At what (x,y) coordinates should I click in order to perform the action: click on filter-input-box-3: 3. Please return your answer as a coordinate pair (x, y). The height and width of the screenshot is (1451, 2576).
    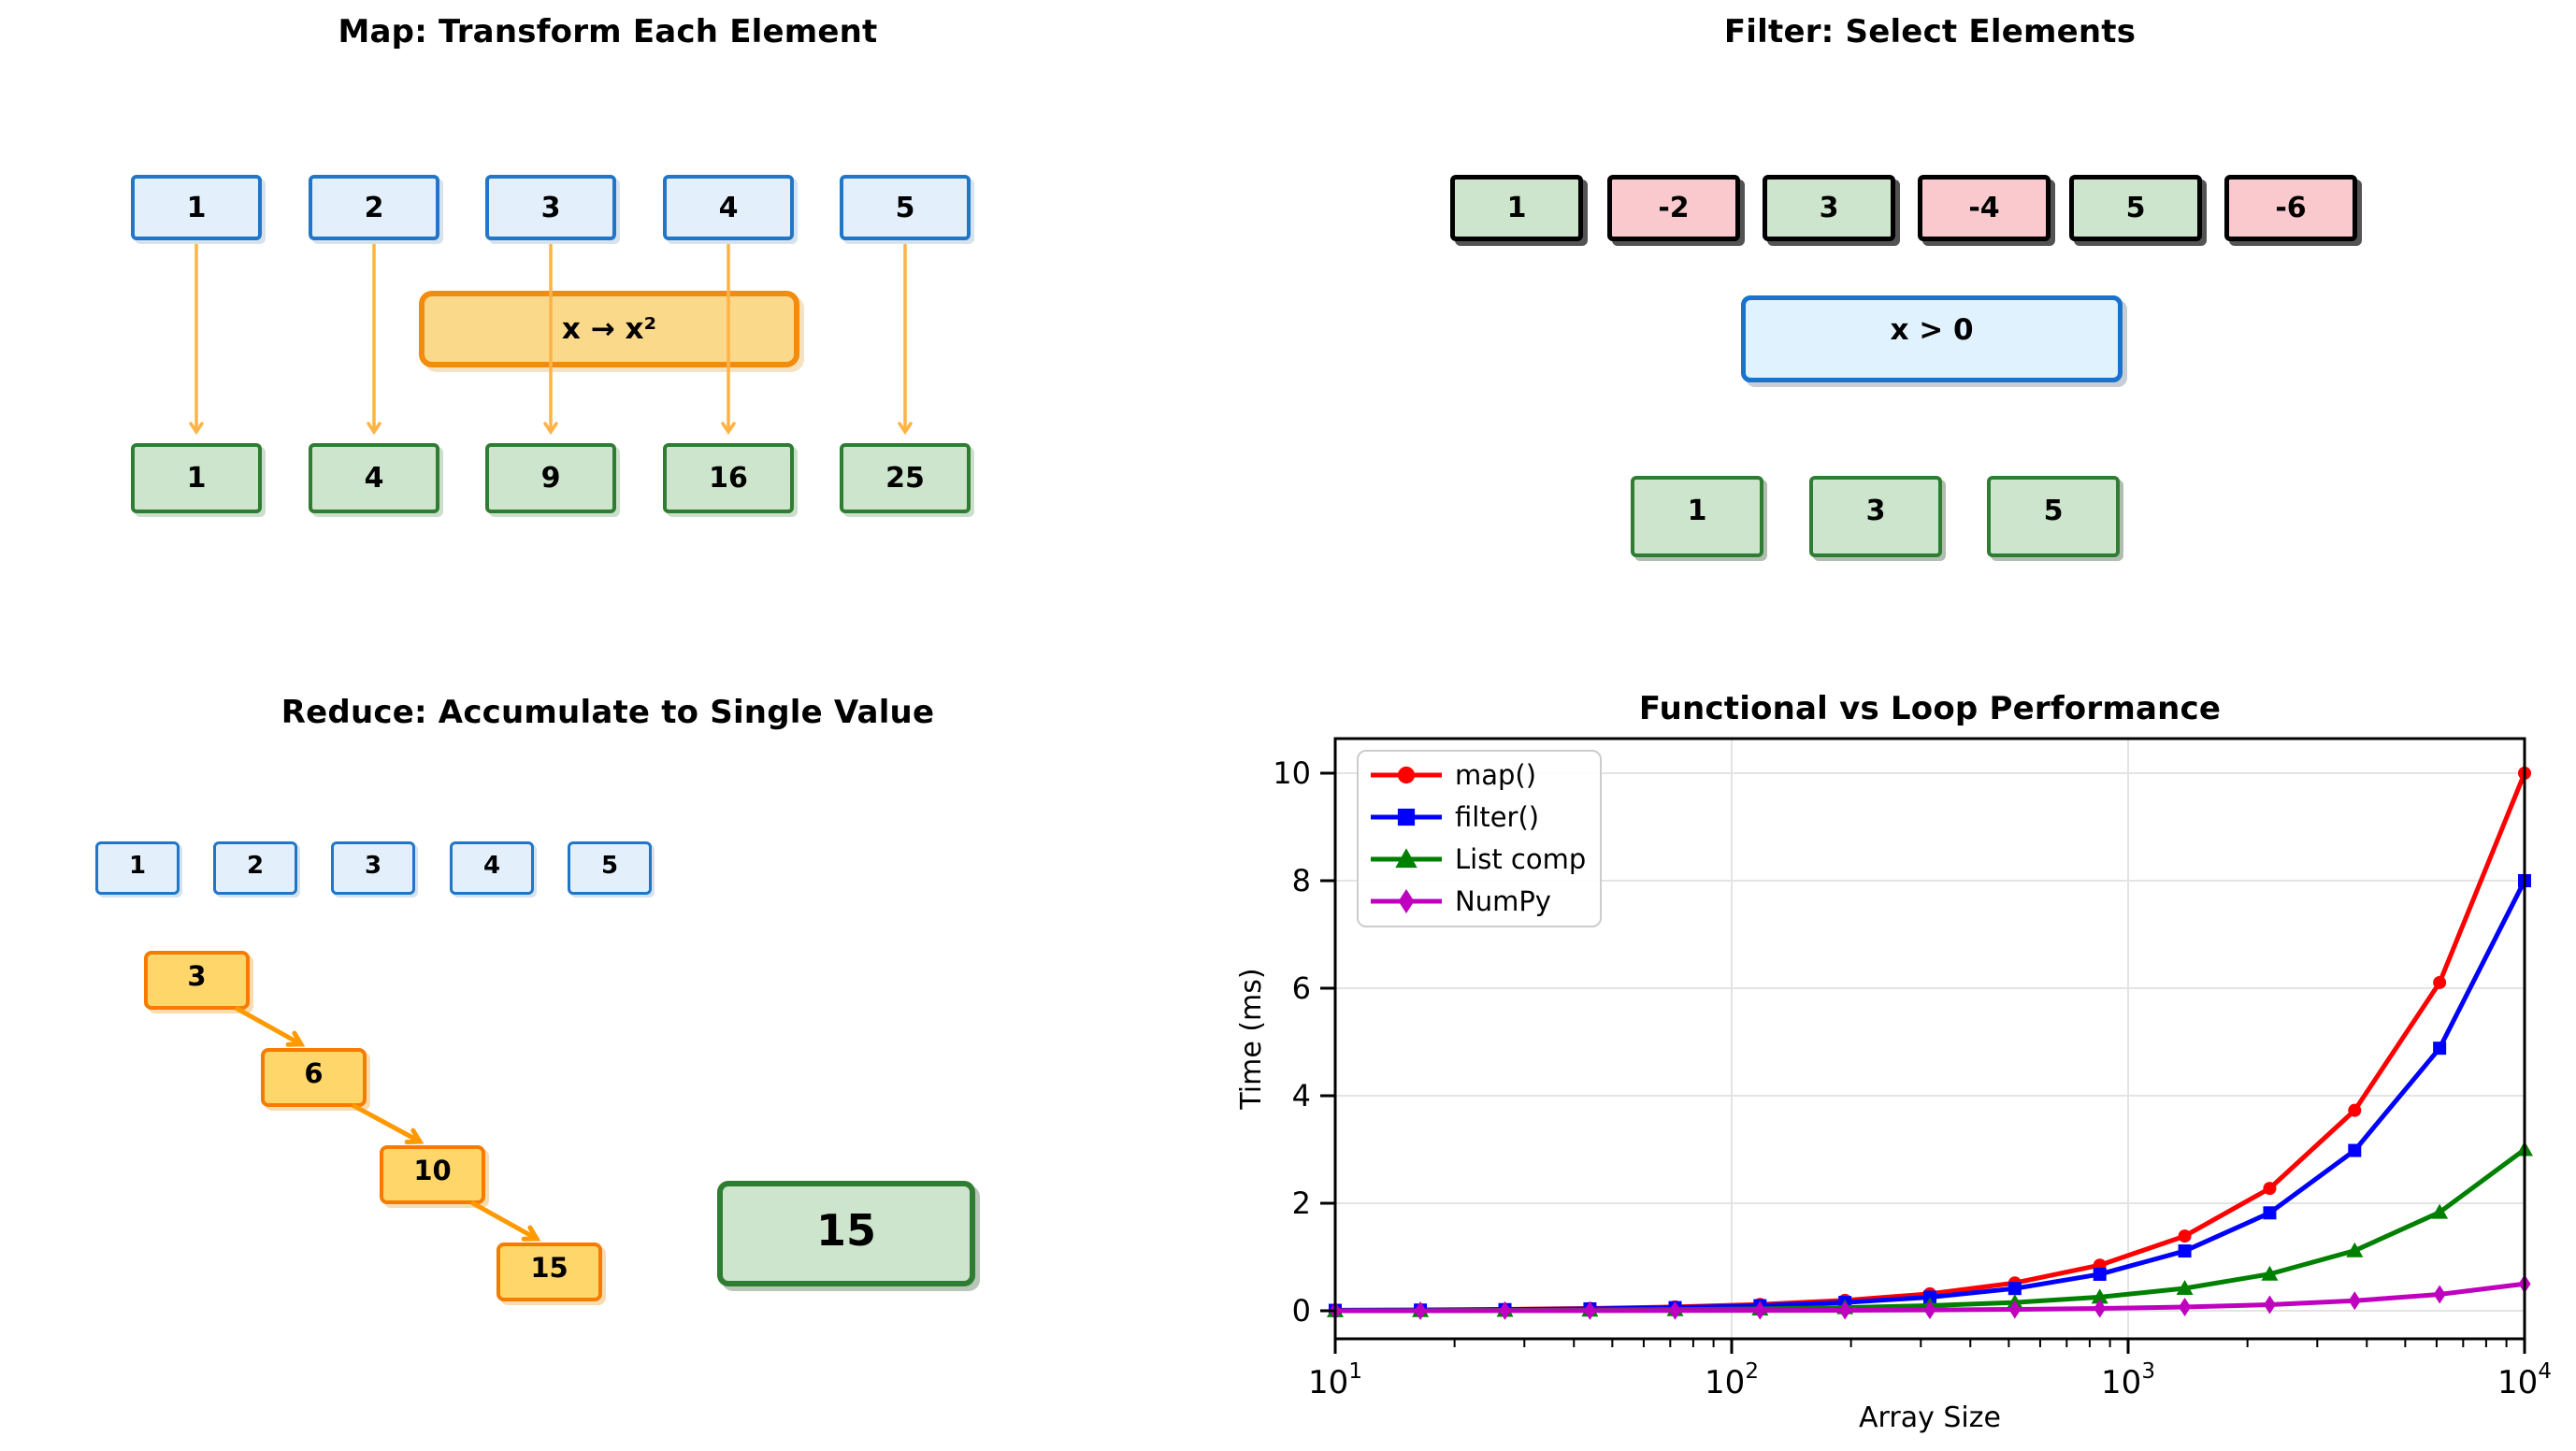
    Looking at the image, I should click on (1829, 208).